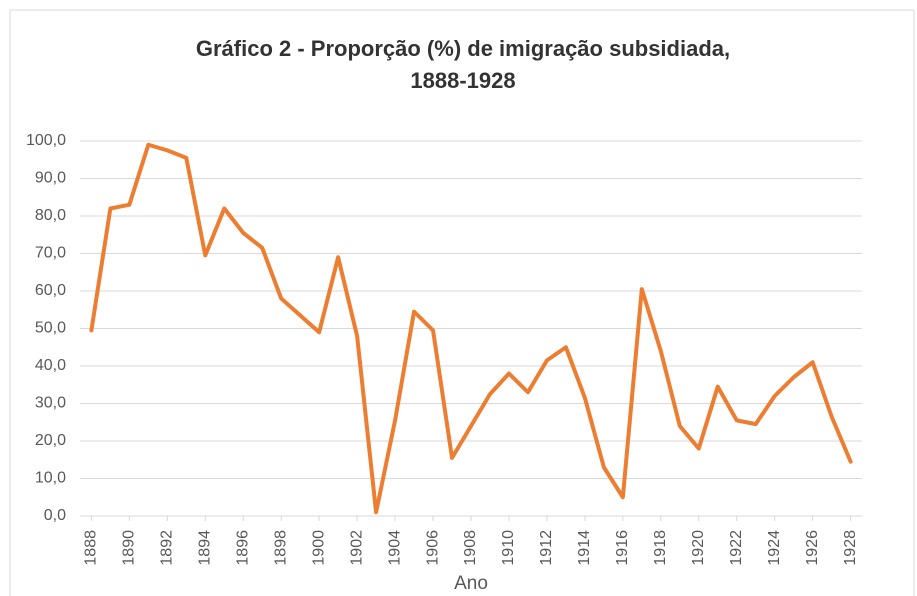 The image size is (917, 596). What do you see at coordinates (129, 548) in the screenshot?
I see `x-tick-label: 1890` at bounding box center [129, 548].